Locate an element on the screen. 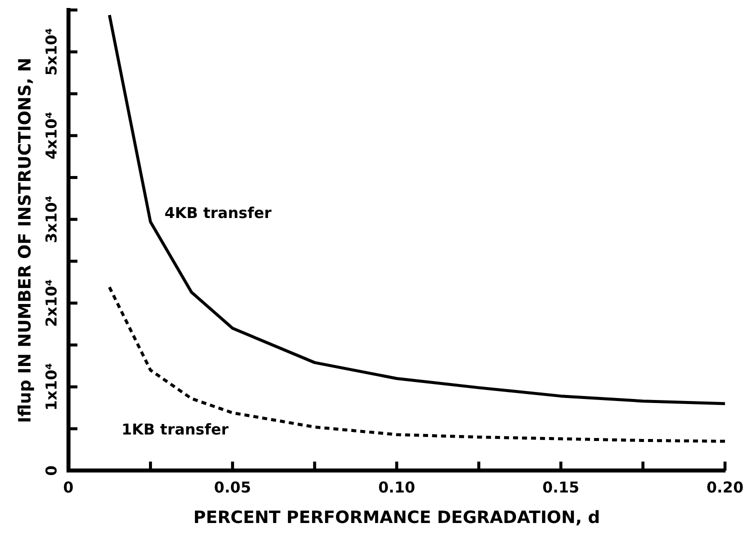 The image size is (747, 545). x-tick-label: 0.15 is located at coordinates (561, 487).